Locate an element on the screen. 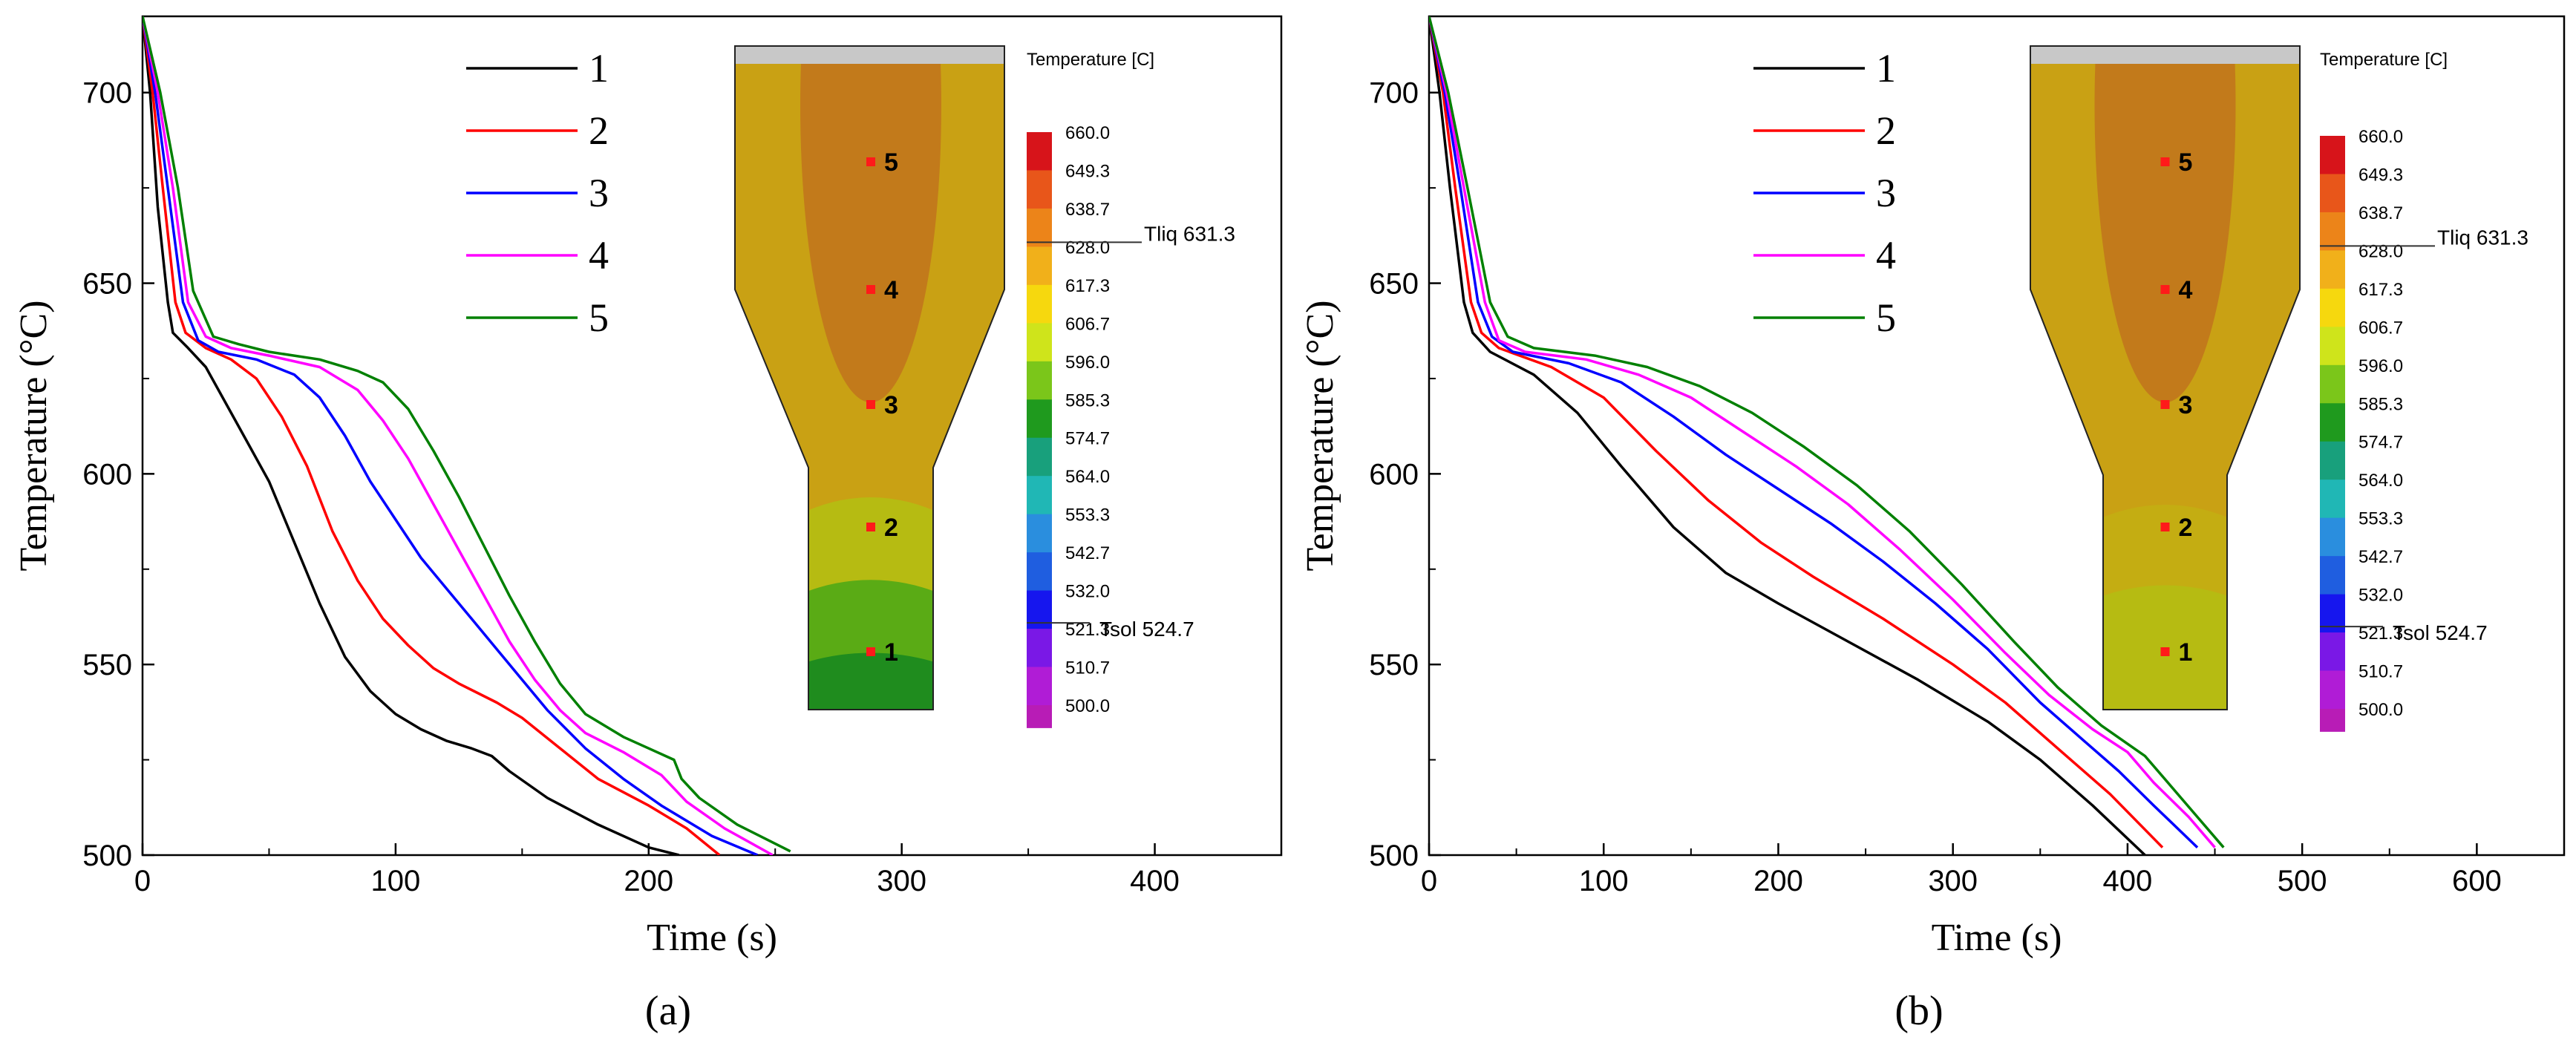  y-tick-label: 500 is located at coordinates (1394, 856).